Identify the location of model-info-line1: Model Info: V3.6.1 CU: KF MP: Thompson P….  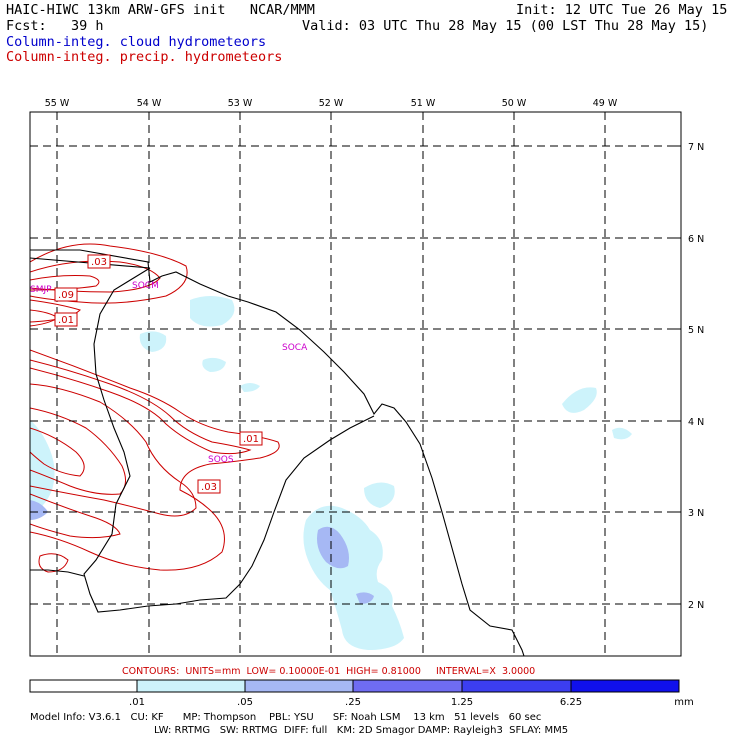
(286, 717).